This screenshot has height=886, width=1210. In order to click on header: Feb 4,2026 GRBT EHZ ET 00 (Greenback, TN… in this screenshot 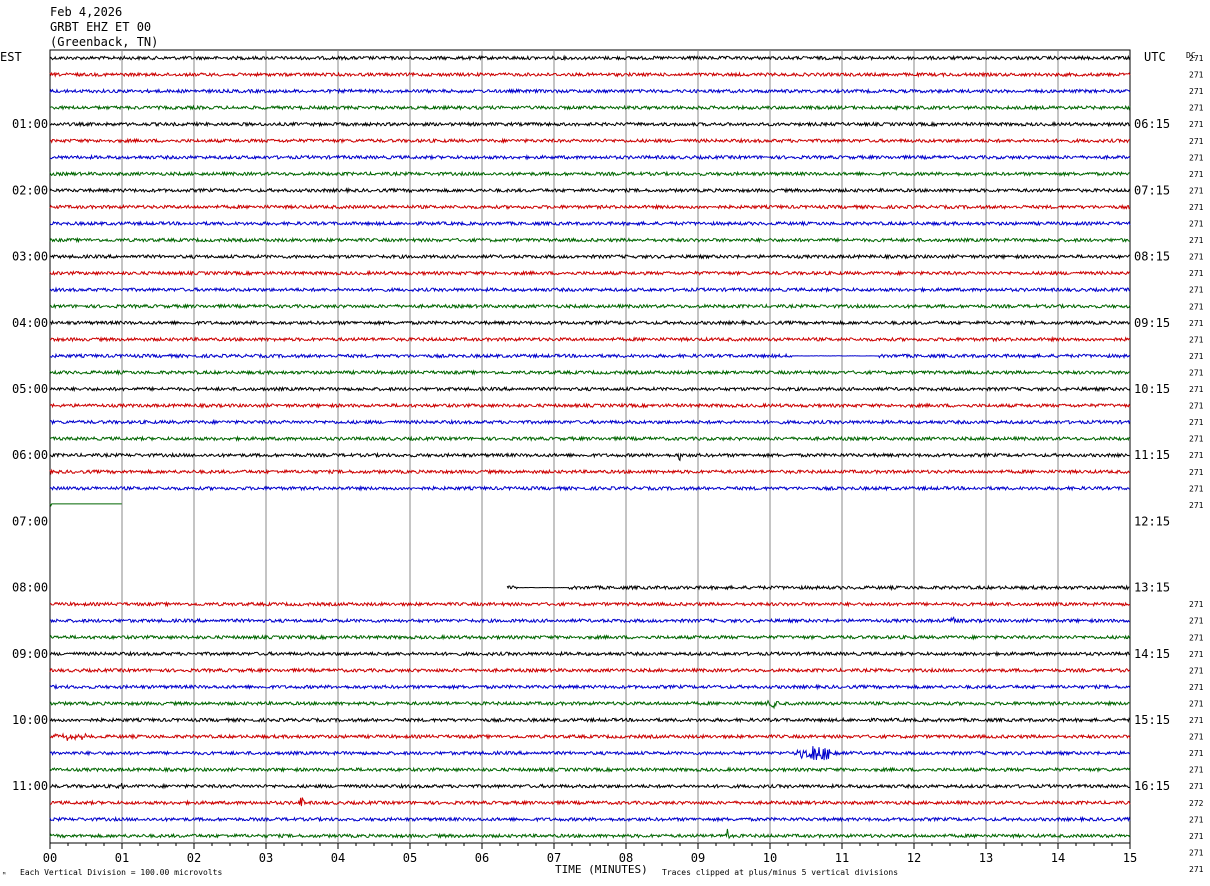, I will do `click(104, 27)`.